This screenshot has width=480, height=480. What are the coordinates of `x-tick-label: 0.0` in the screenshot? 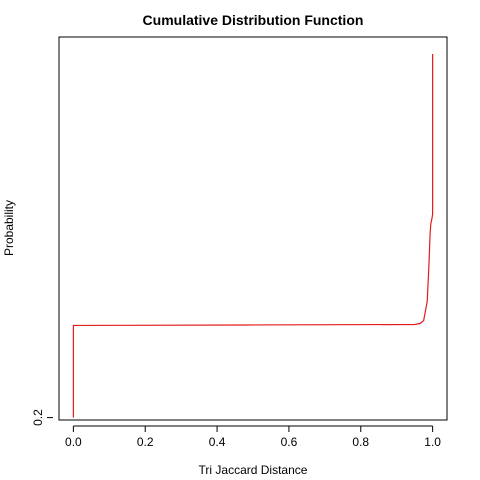 It's located at (73, 442).